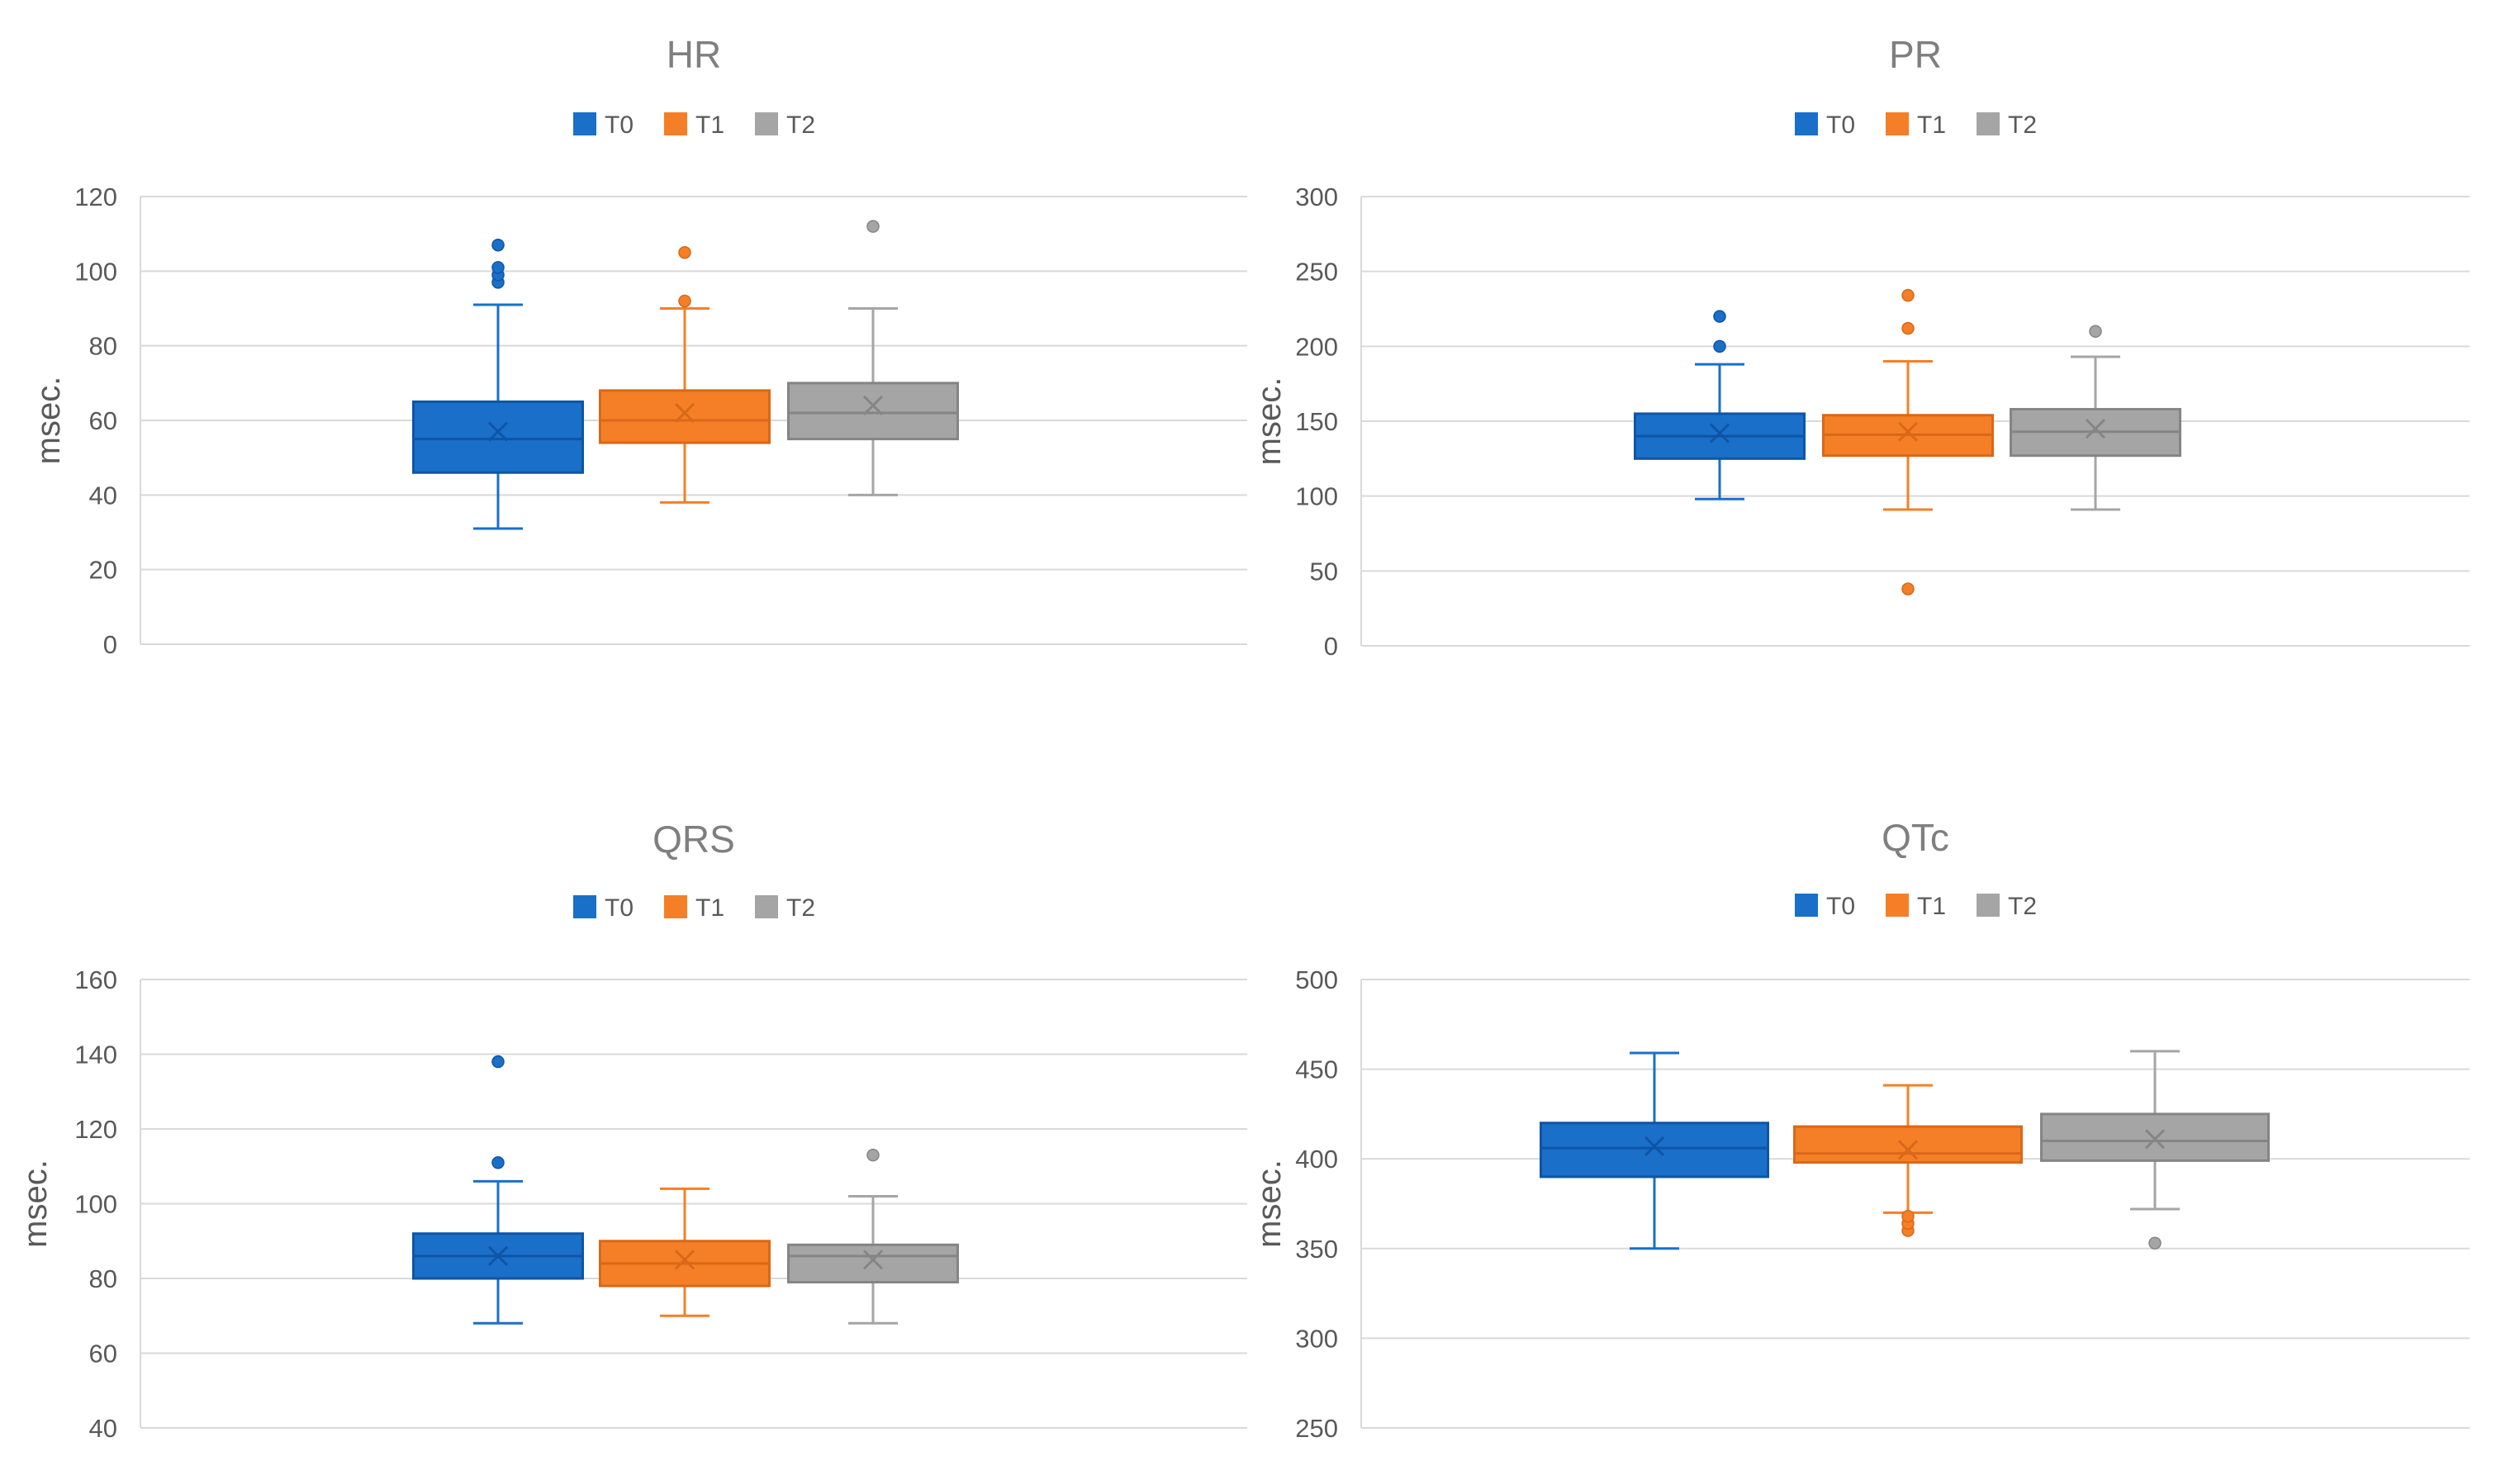  I want to click on y-tick-label: 350, so click(1316, 1249).